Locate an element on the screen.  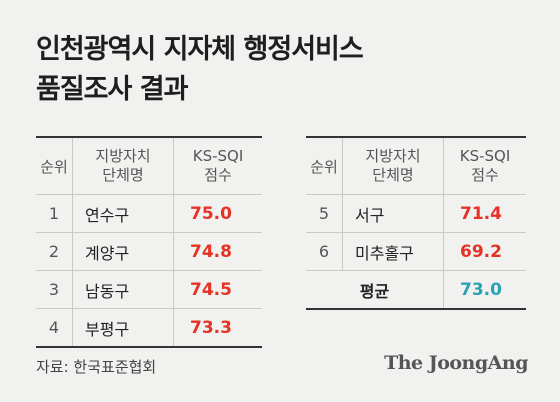
rank-cell: 3 is located at coordinates (54, 289).